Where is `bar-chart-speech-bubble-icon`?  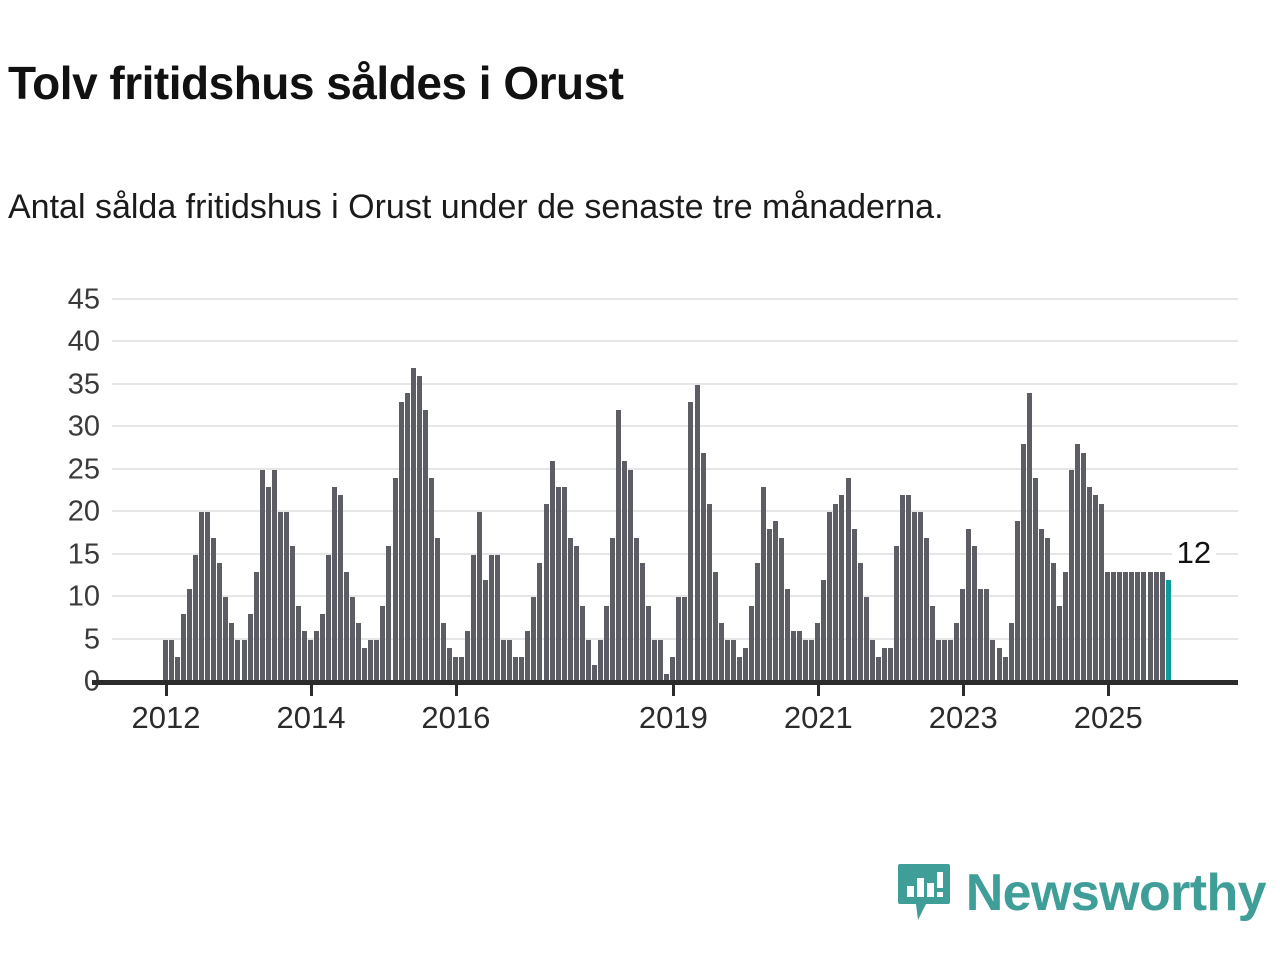 bar-chart-speech-bubble-icon is located at coordinates (924, 893).